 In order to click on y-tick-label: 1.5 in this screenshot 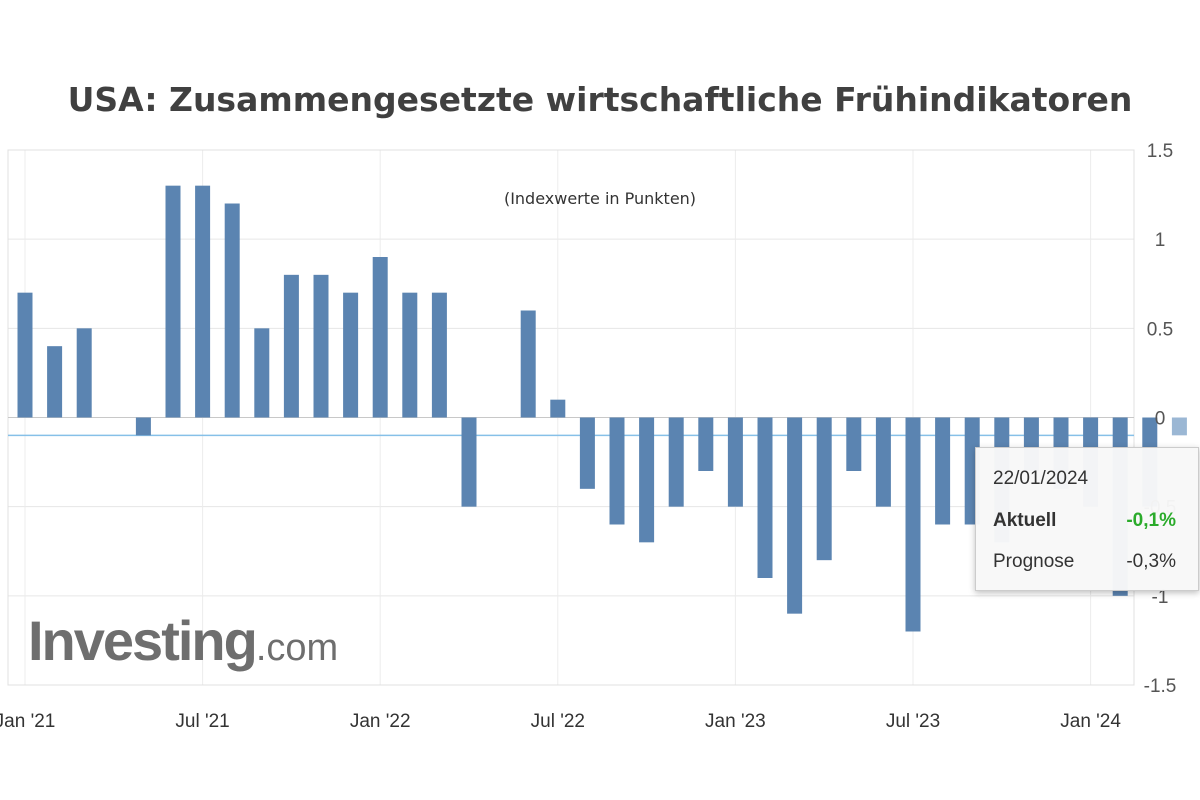, I will do `click(1160, 151)`.